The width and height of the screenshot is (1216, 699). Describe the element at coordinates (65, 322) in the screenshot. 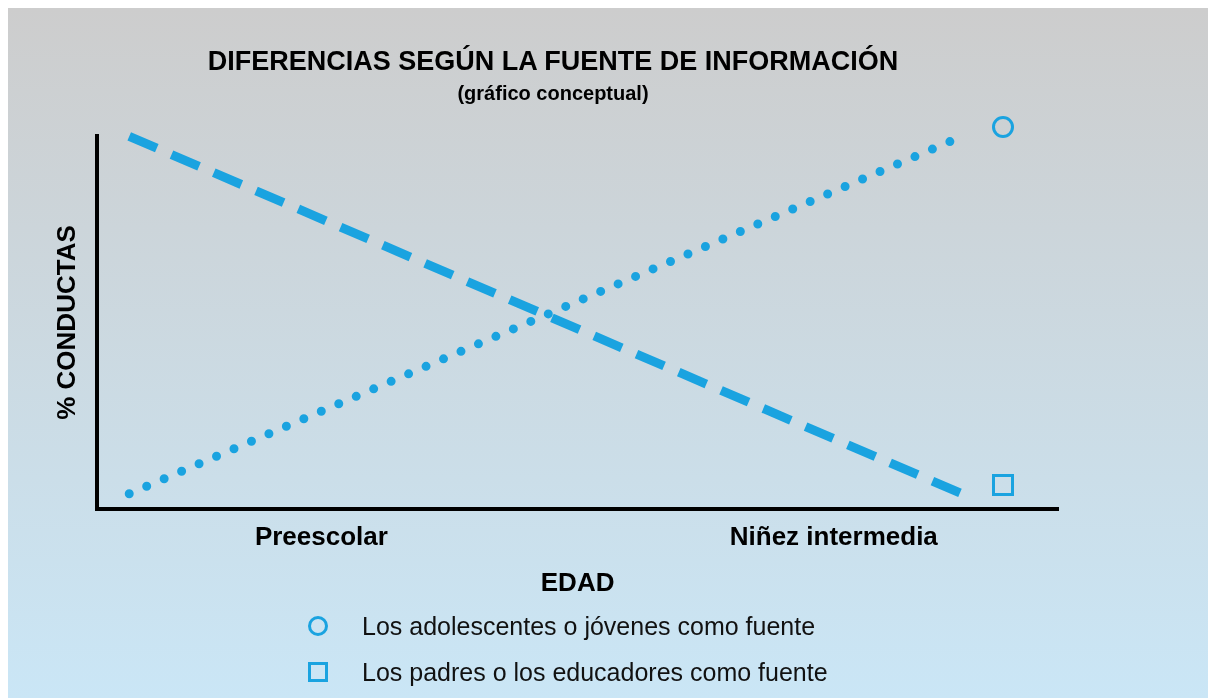

I see `y-axis-title: % CONDUCTAS` at that location.